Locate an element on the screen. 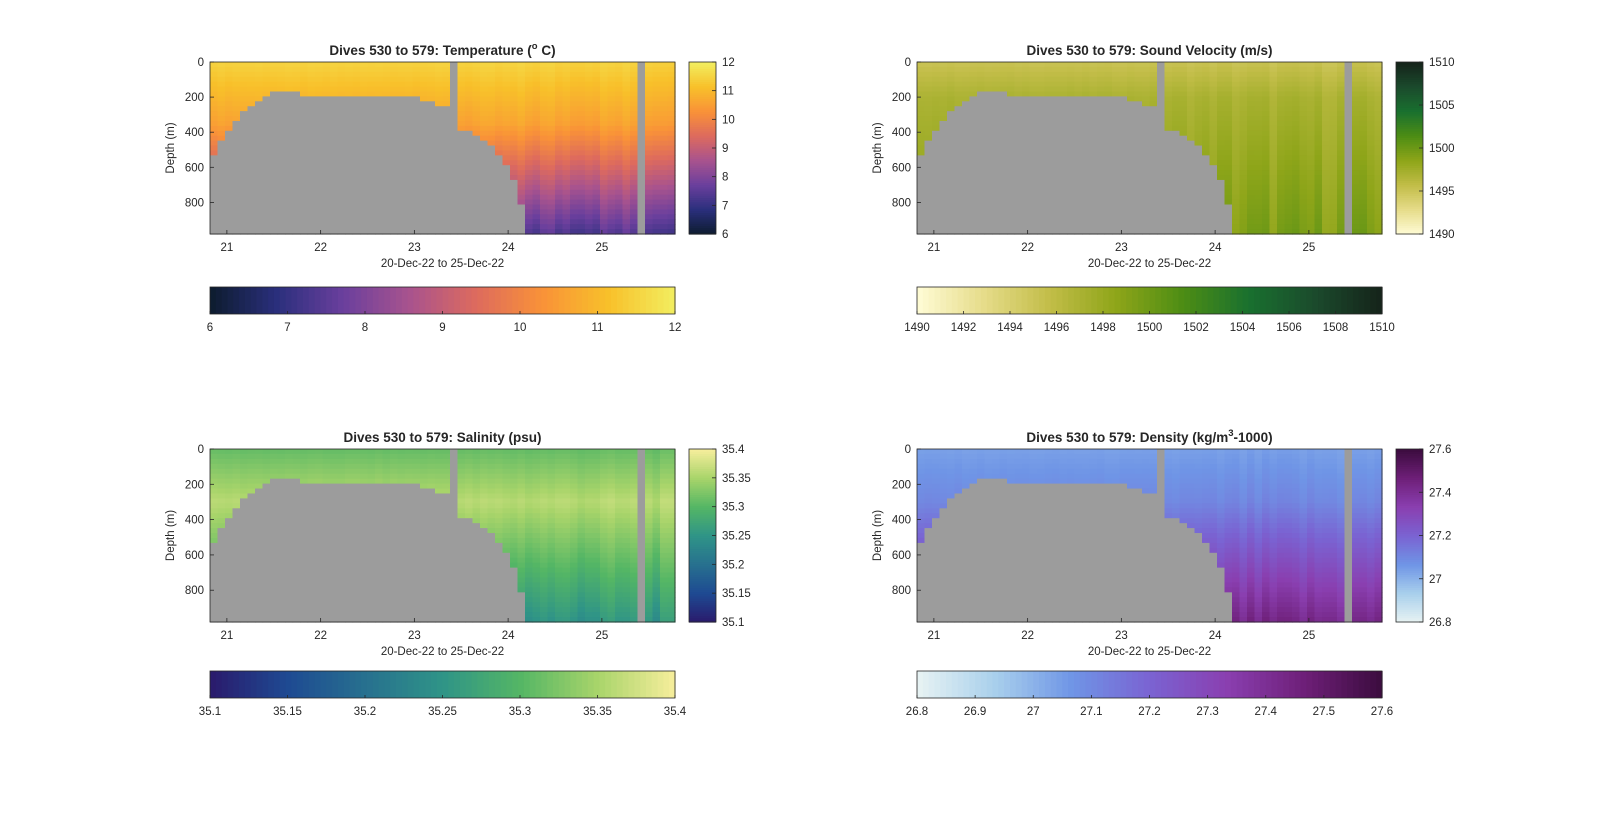  chart-title-text: Dives 530 to 579: Sound Velocity (m/s) is located at coordinates (1149, 50).